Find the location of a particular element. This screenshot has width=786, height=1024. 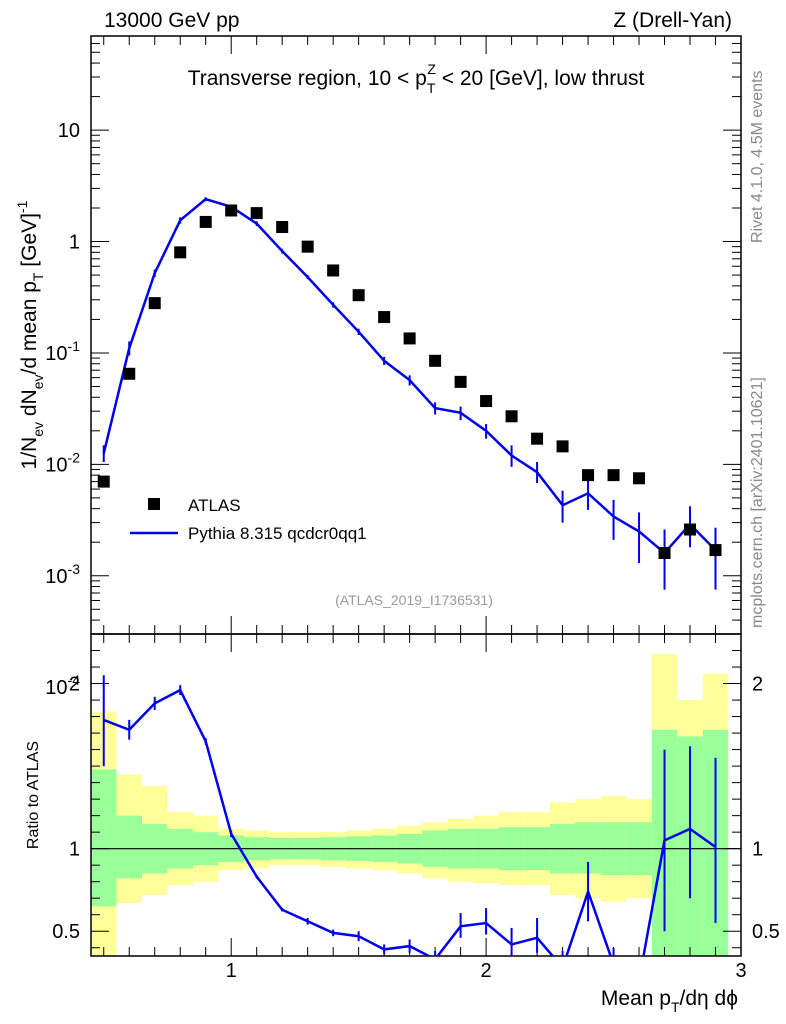

main-y-tick-label: 10⁻⁴ is located at coordinates (62, 685).